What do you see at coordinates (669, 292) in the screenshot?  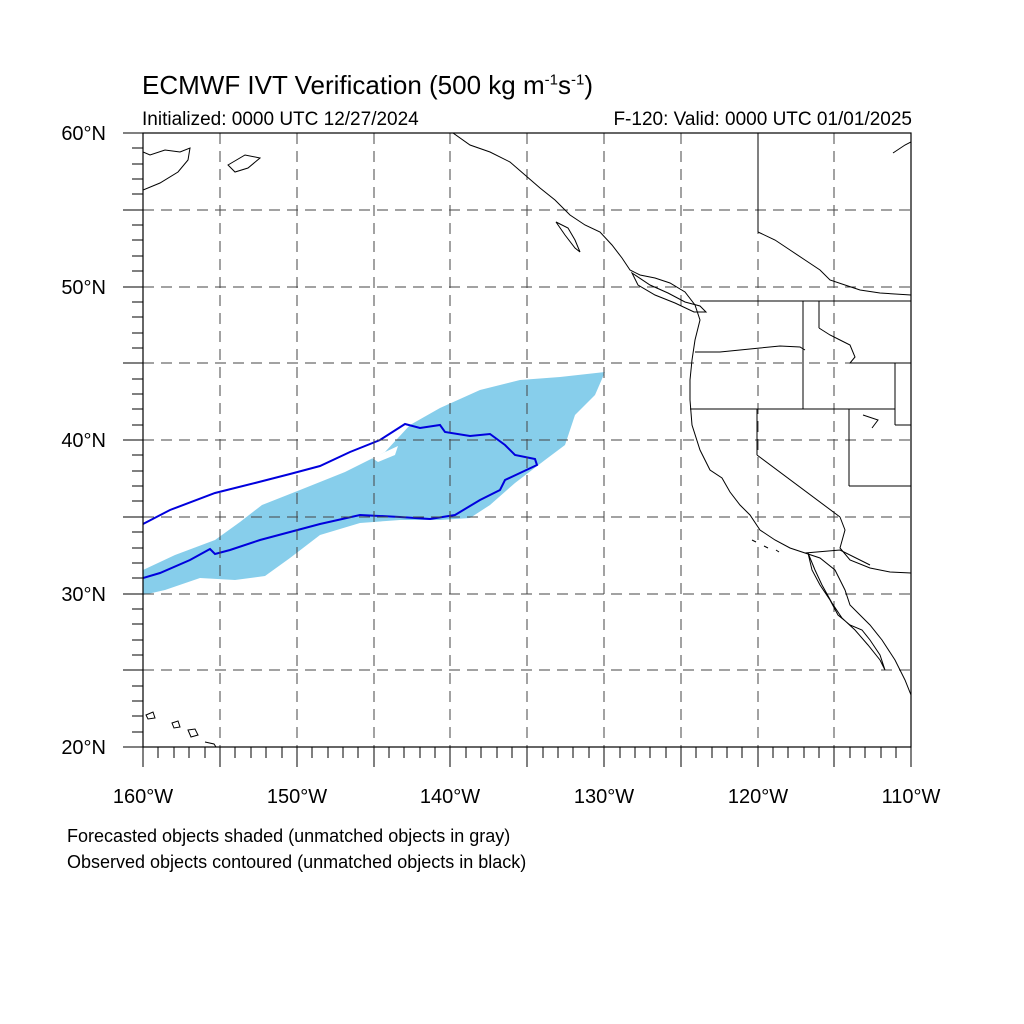 I see `vancouver-island` at bounding box center [669, 292].